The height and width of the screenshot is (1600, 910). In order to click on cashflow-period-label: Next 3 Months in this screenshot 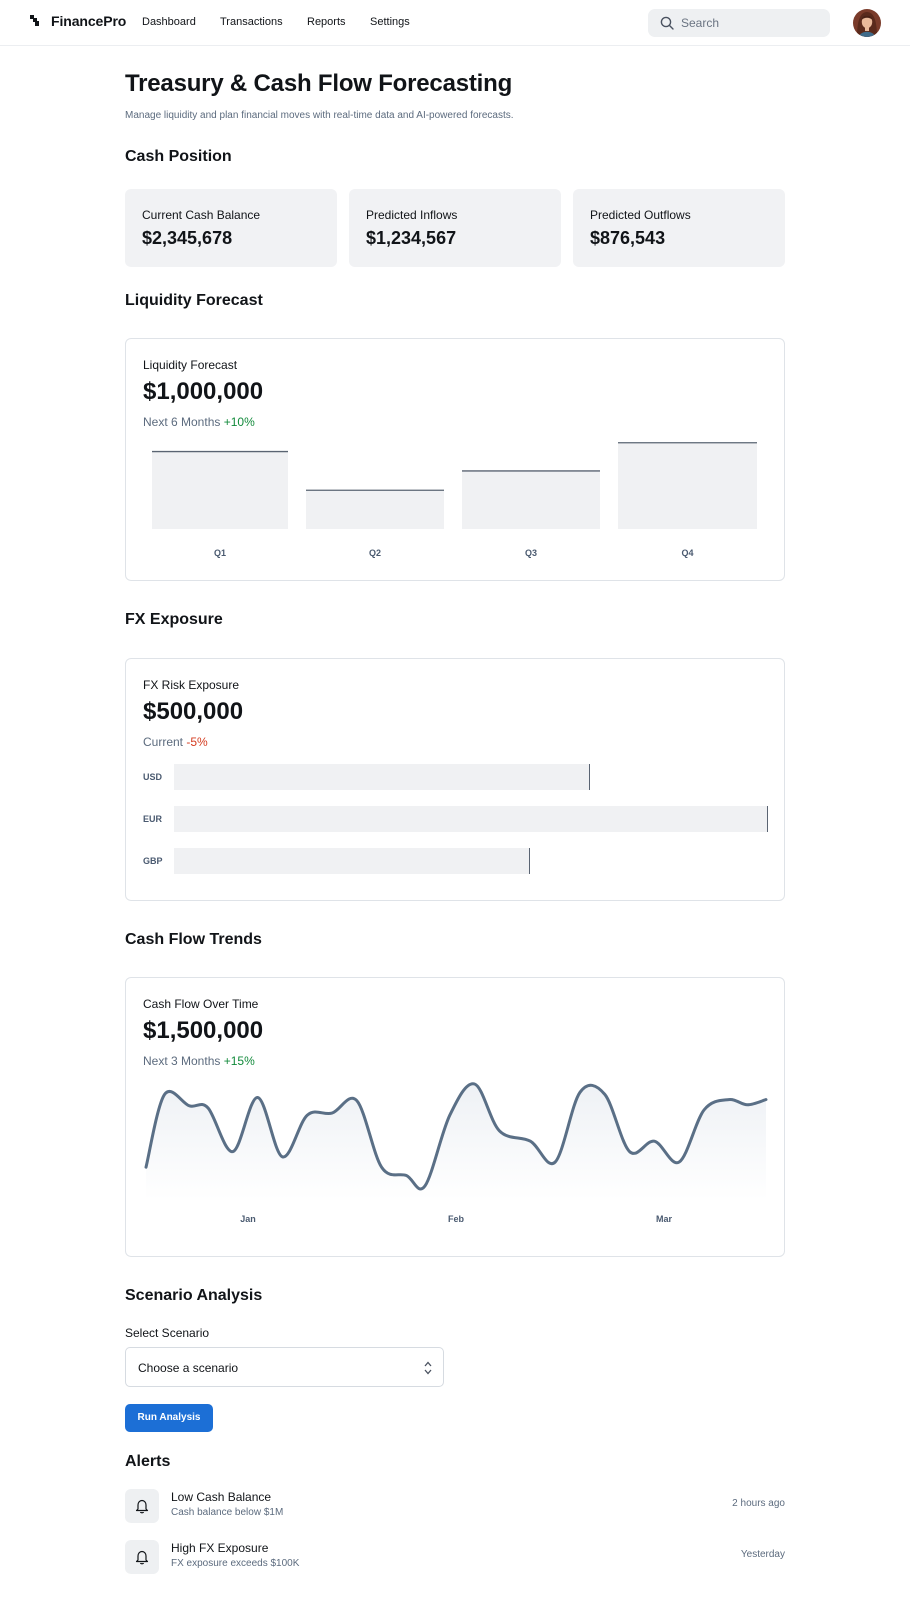, I will do `click(182, 1061)`.